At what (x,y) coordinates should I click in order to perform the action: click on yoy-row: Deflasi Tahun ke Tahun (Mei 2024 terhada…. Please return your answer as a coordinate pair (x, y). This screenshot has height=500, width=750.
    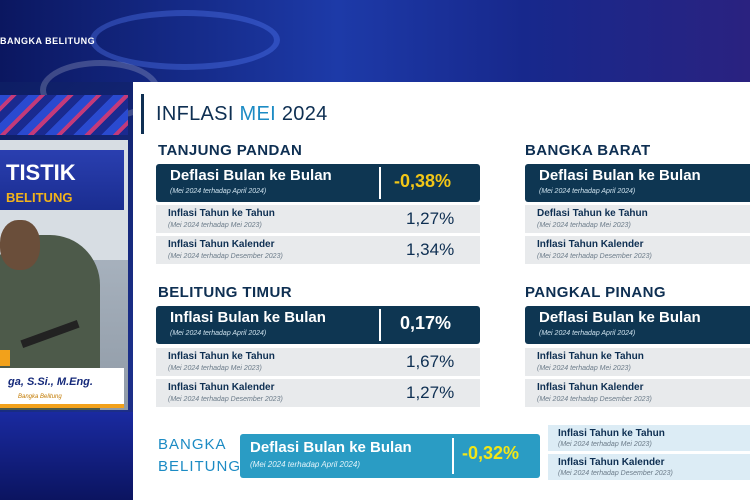
    Looking at the image, I should click on (637, 219).